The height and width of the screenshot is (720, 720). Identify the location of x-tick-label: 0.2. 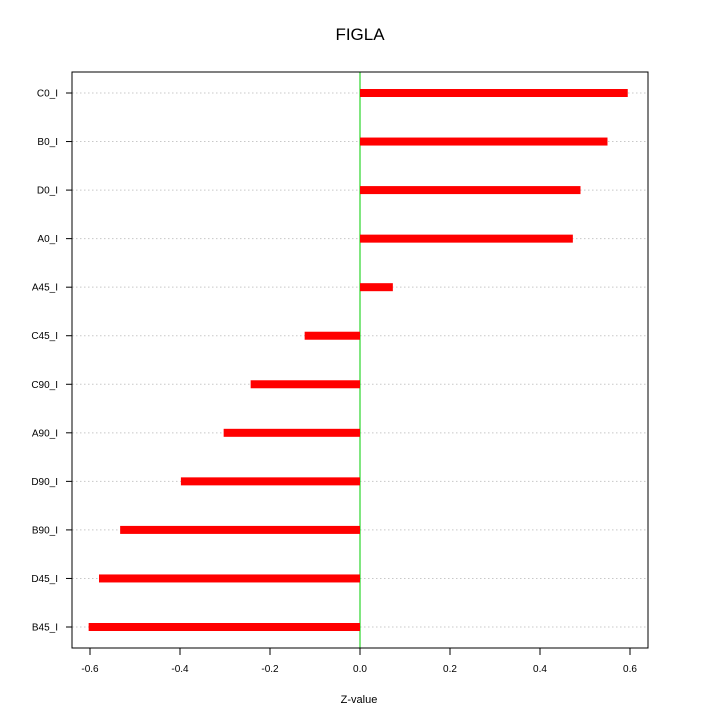
(450, 669).